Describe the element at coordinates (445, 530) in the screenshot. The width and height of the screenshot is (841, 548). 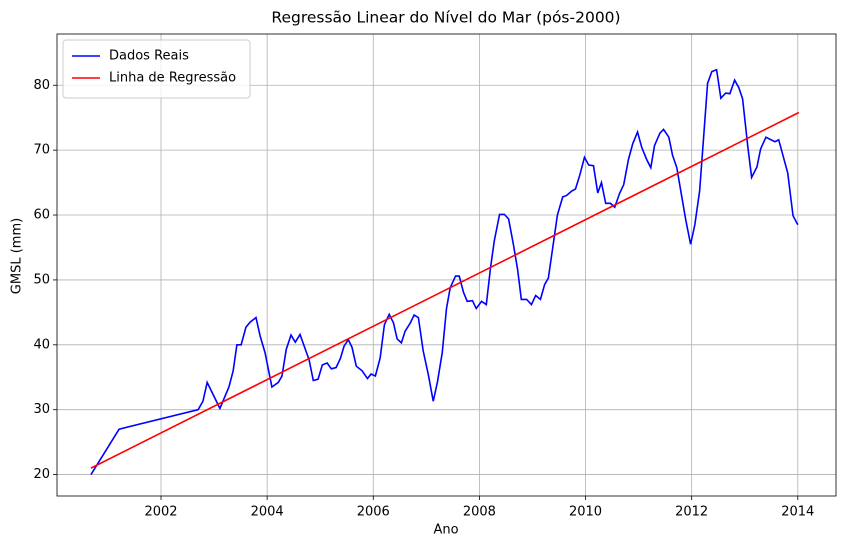
I see `x-axis-label: Ano` at that location.